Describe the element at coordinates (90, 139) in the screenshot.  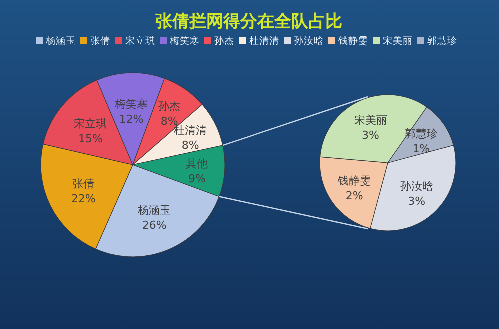
I see `data-label: 15%` at that location.